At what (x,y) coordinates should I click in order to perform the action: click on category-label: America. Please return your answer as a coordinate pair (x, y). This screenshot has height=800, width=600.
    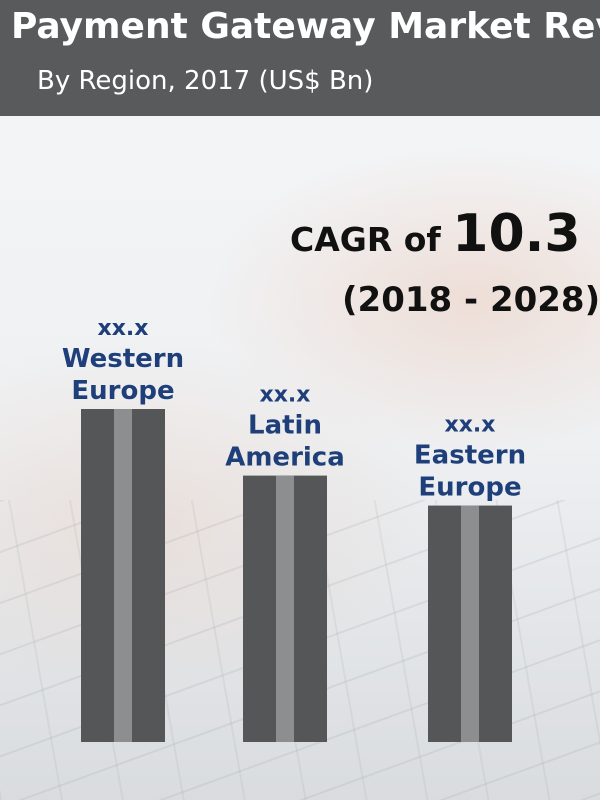
    Looking at the image, I should click on (285, 458).